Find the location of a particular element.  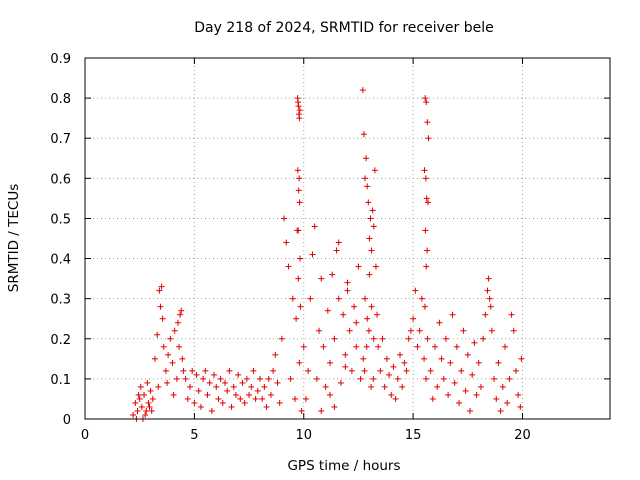

x-tick-label: 20 is located at coordinates (522, 435).